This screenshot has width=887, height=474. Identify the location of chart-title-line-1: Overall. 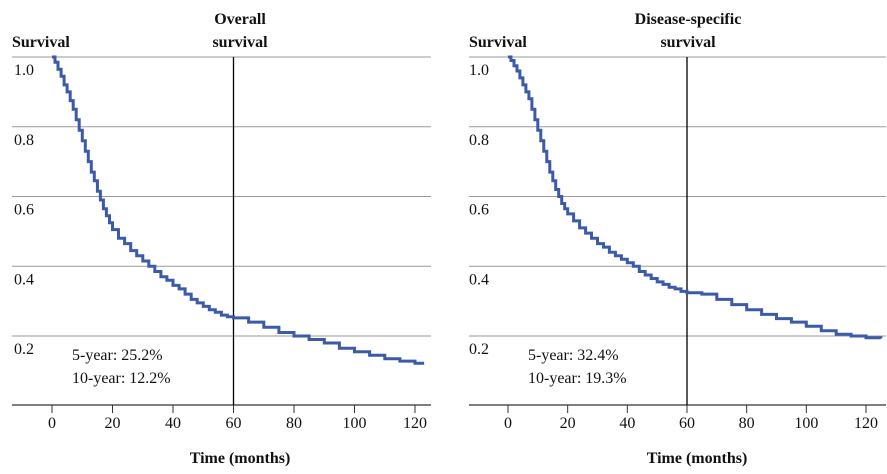
(240, 19).